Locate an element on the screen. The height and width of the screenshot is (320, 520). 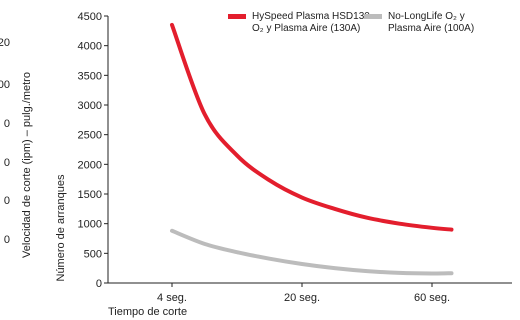
y-axis-ticks: 0 500 1000 1500 2000 2500 3000 3500 4000 4500 is located at coordinates (93, 150).